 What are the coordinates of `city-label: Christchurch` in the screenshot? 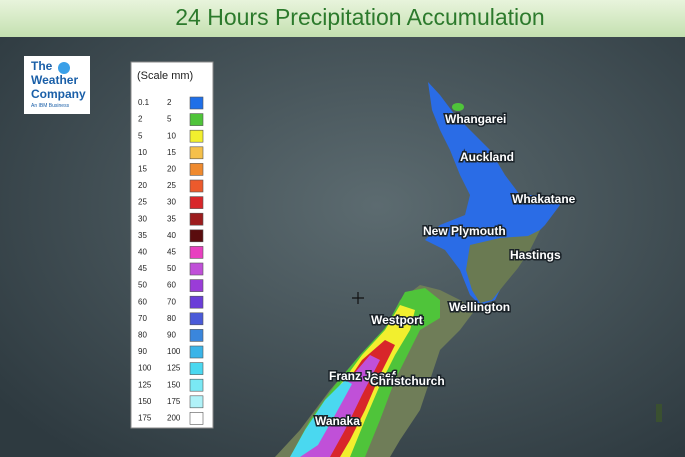 It's located at (407, 381).